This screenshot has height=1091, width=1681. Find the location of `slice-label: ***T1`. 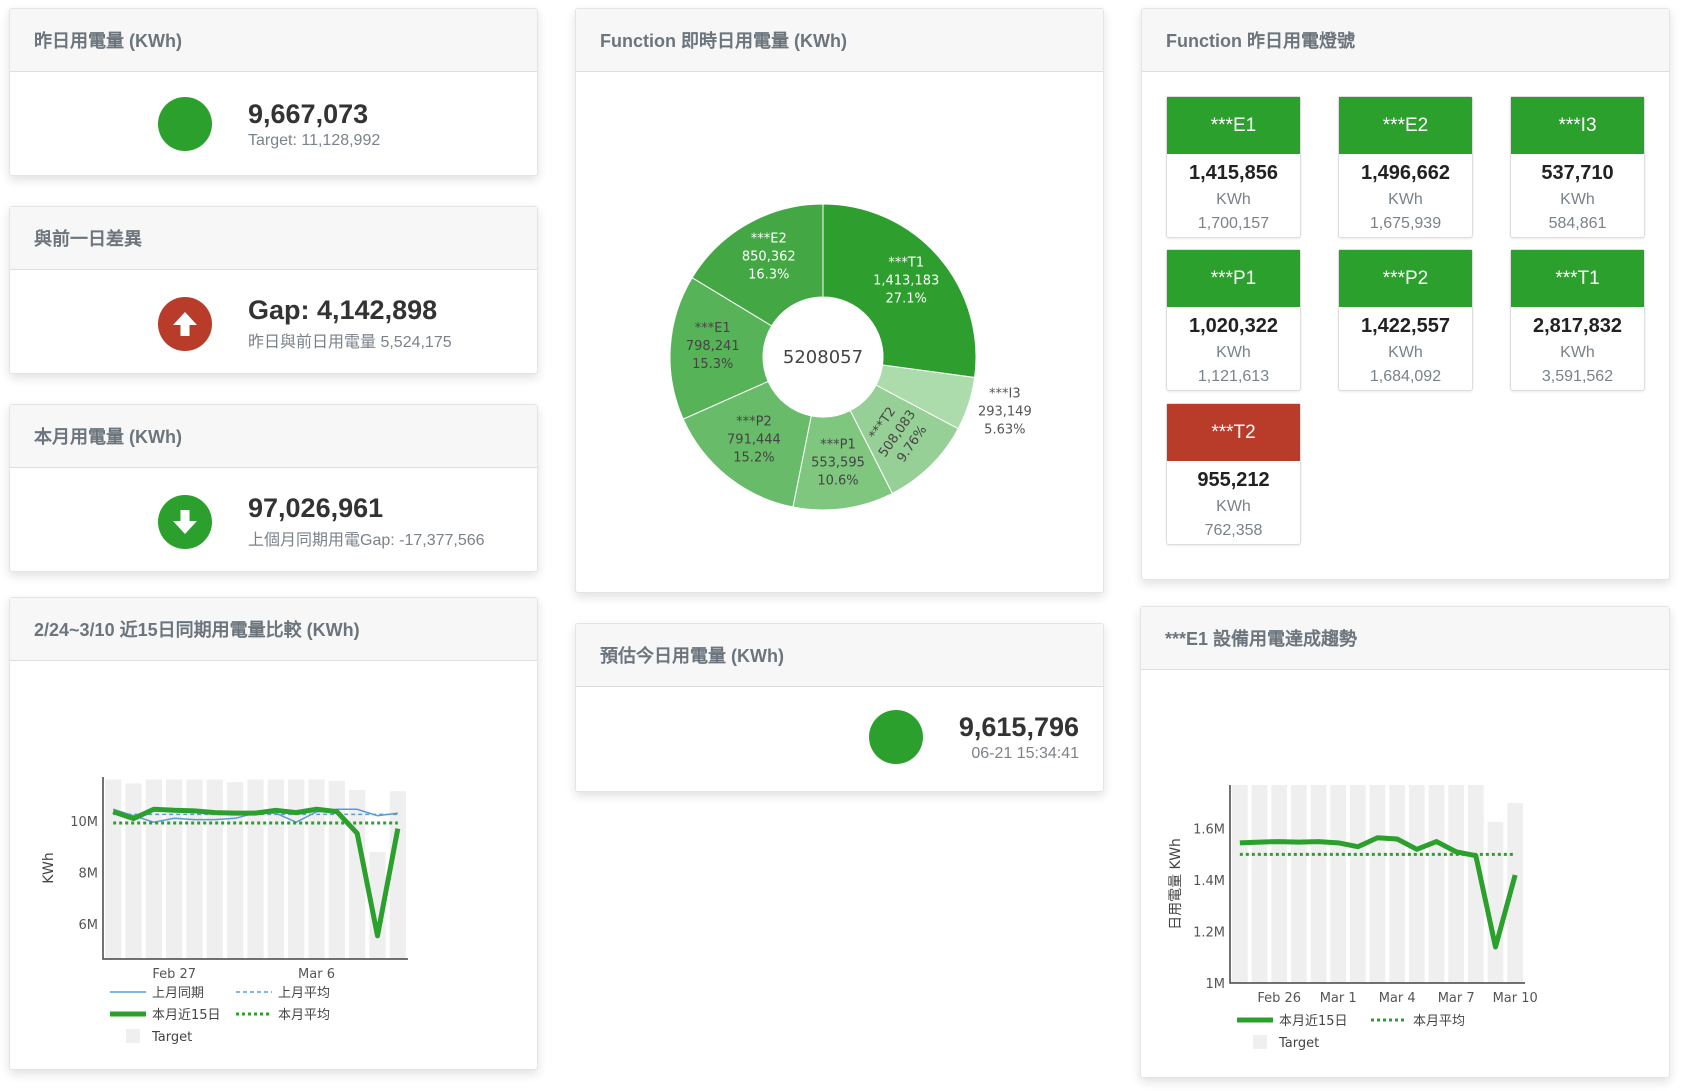

slice-label: ***T1 is located at coordinates (906, 262).